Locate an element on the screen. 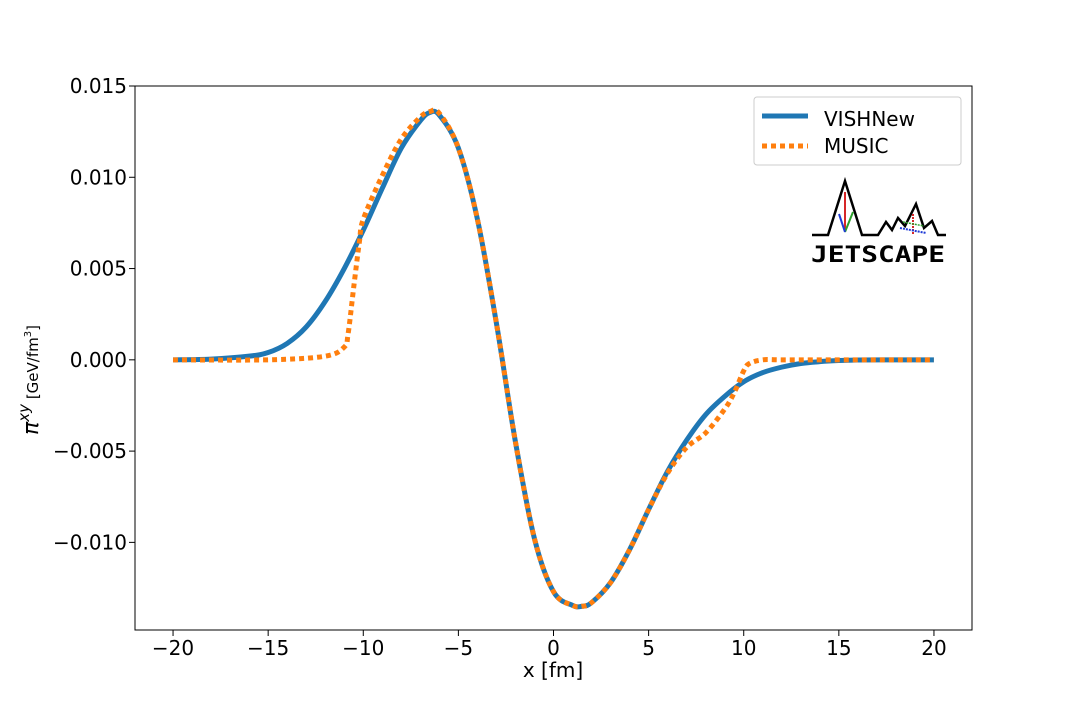  x-tick-label: 0 is located at coordinates (553, 648).